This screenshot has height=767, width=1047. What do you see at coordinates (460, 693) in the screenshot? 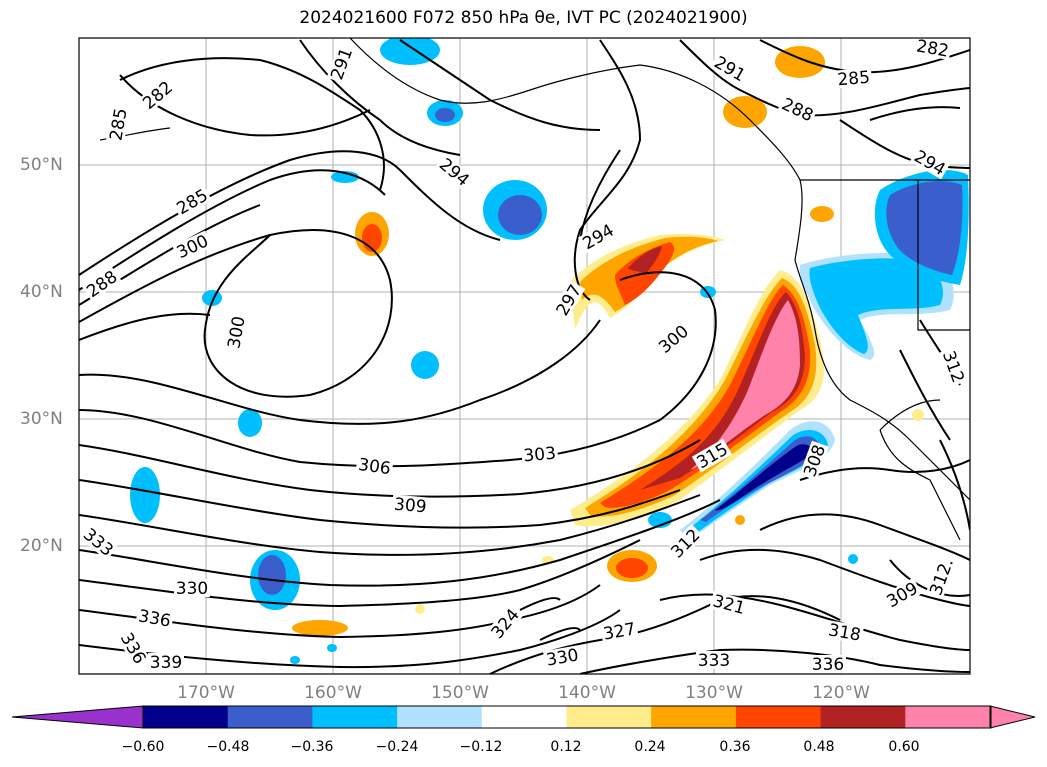
I see `lon-label: 150°W` at bounding box center [460, 693].